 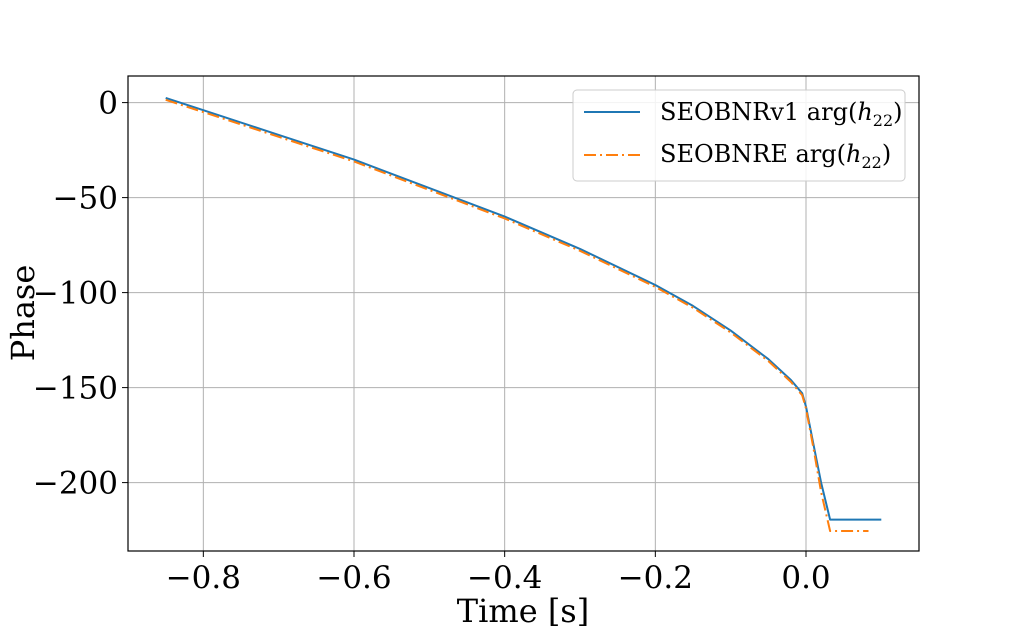 What do you see at coordinates (353, 578) in the screenshot?
I see `x-tick-label: −0.6` at bounding box center [353, 578].